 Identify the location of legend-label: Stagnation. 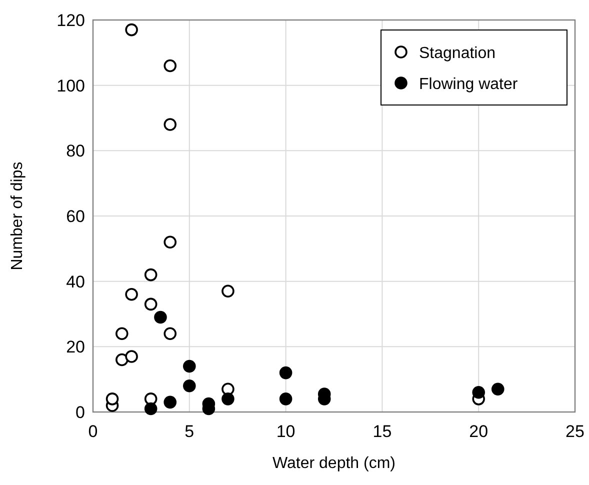
(457, 53).